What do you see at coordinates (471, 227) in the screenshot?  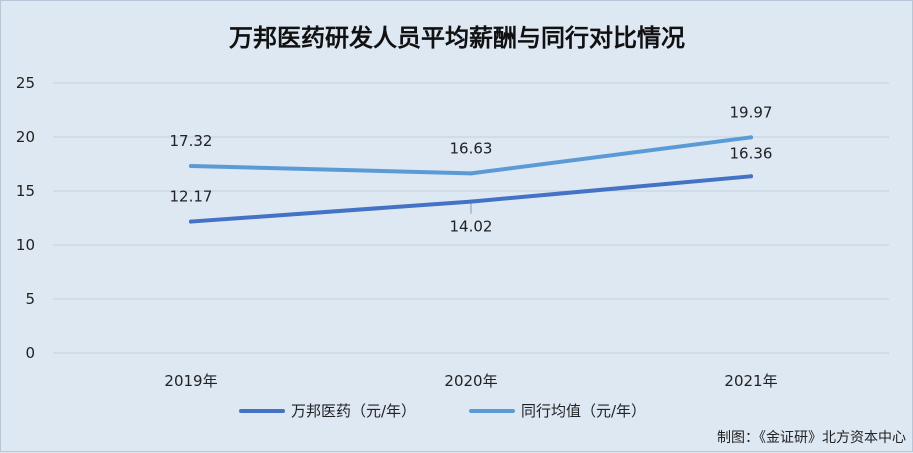 I see `data-label: 14.02` at bounding box center [471, 227].